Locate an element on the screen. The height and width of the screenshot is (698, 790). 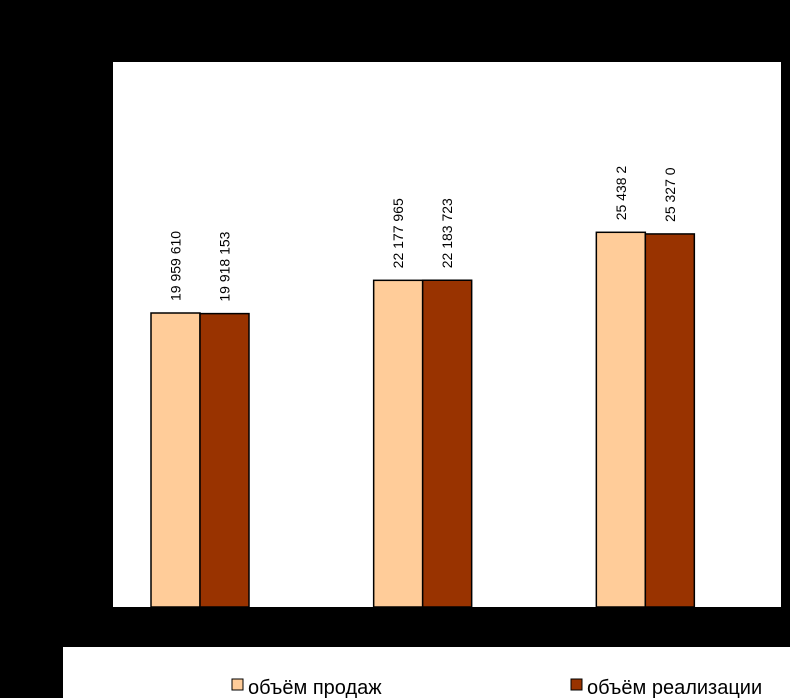
data-label-series-1-cat-1: 22 183 723 is located at coordinates (447, 233).